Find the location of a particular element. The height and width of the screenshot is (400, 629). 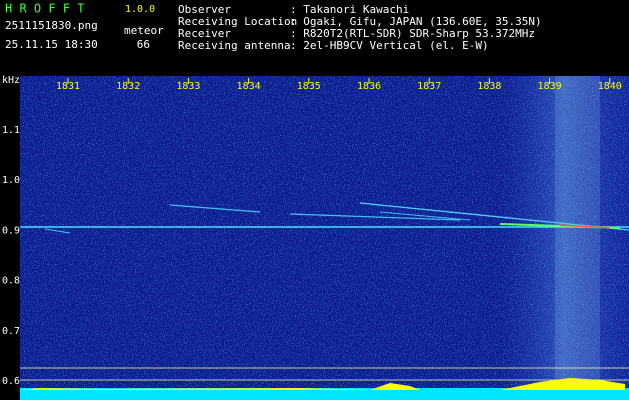

x-tick-label: 1839 is located at coordinates (550, 86).